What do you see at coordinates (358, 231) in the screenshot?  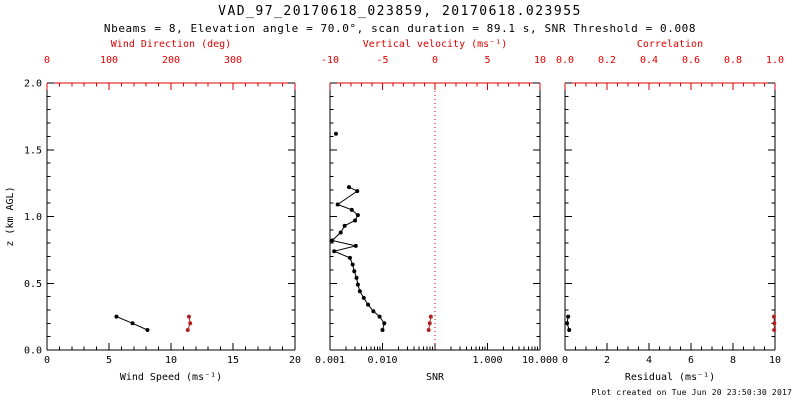 I see `snr-profile` at bounding box center [358, 231].